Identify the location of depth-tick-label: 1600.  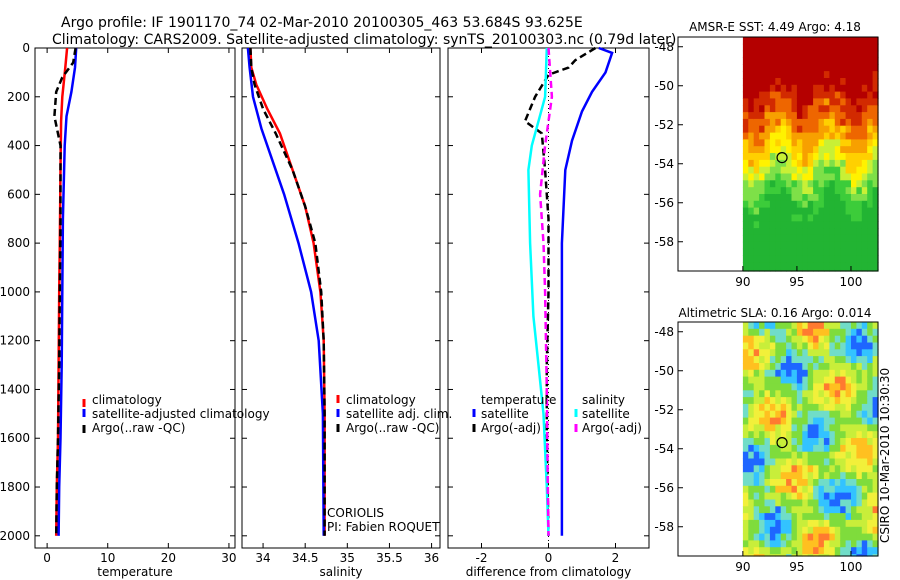
(15, 438).